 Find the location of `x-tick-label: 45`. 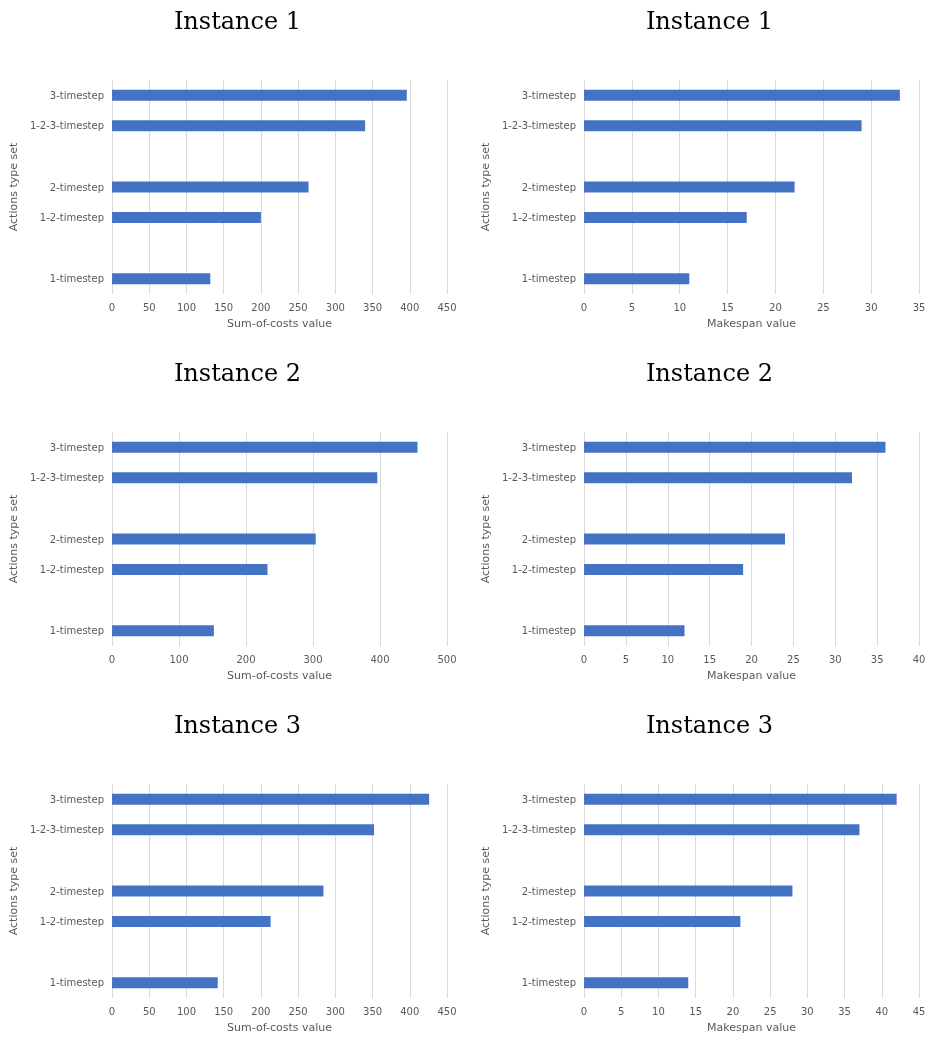

x-tick-label: 45 is located at coordinates (919, 1011).